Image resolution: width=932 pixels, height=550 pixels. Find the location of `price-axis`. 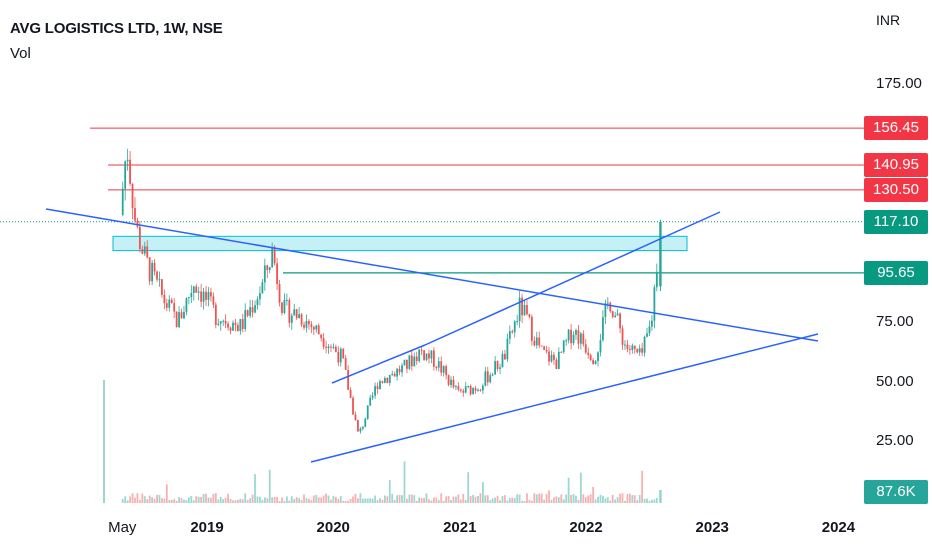

price-axis is located at coordinates (898, 255).